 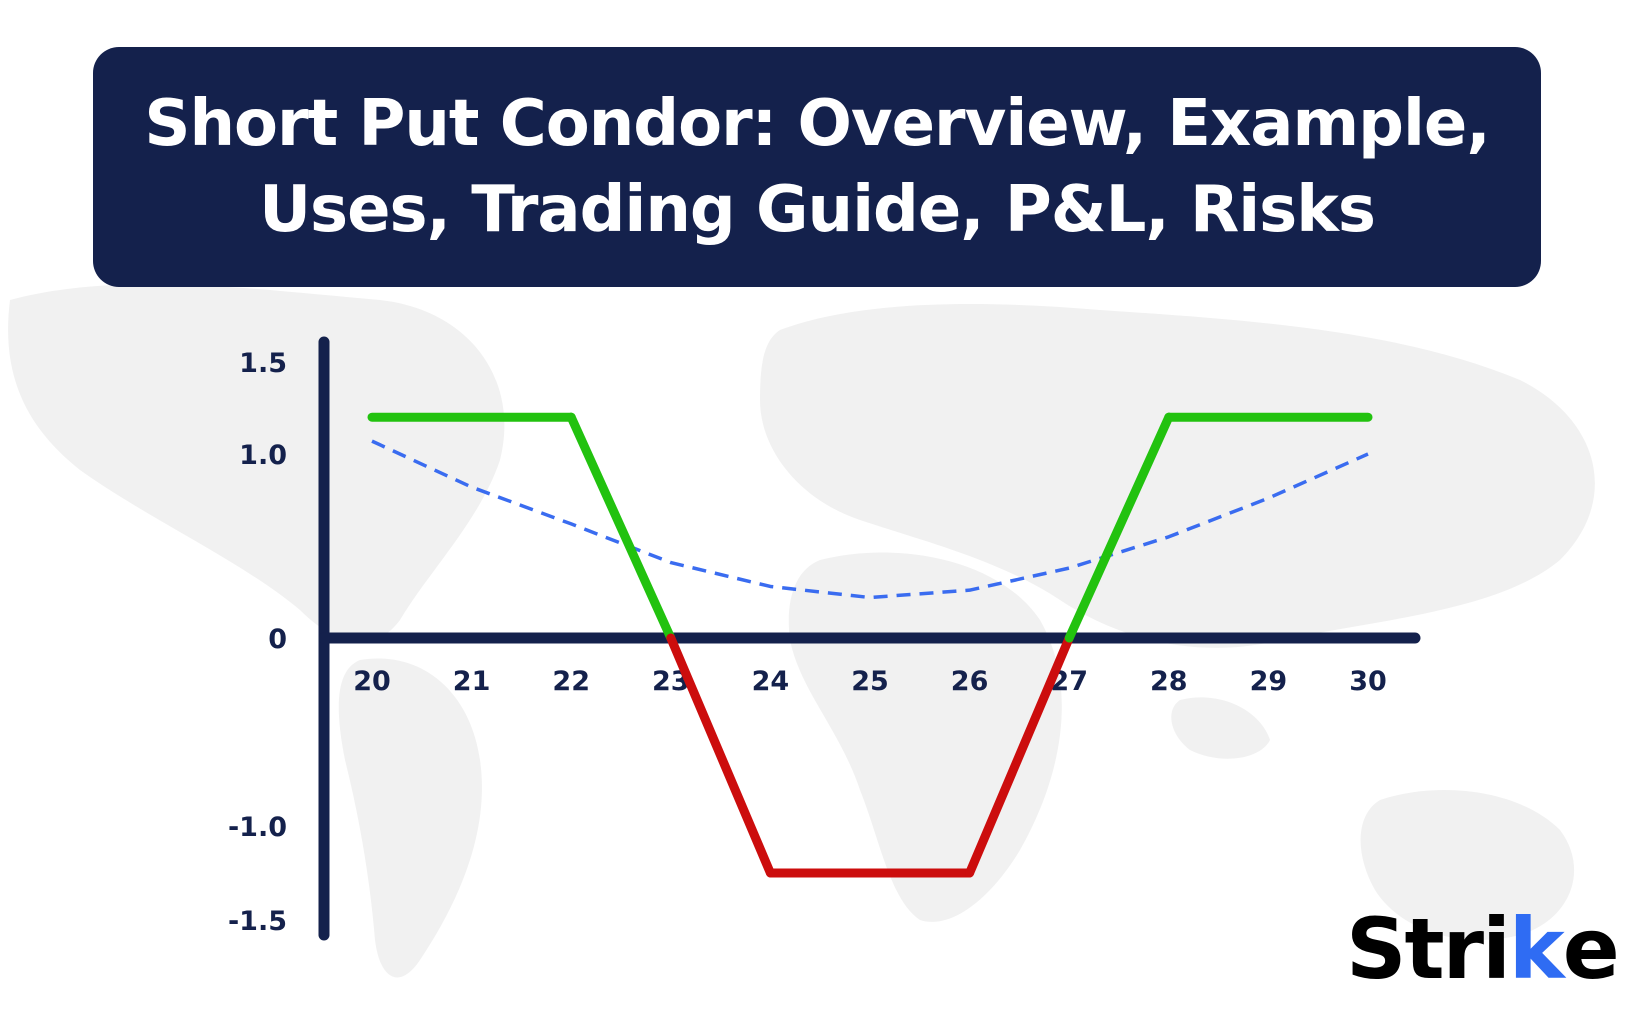 I want to click on x-tick-label: 29, so click(x=1269, y=681).